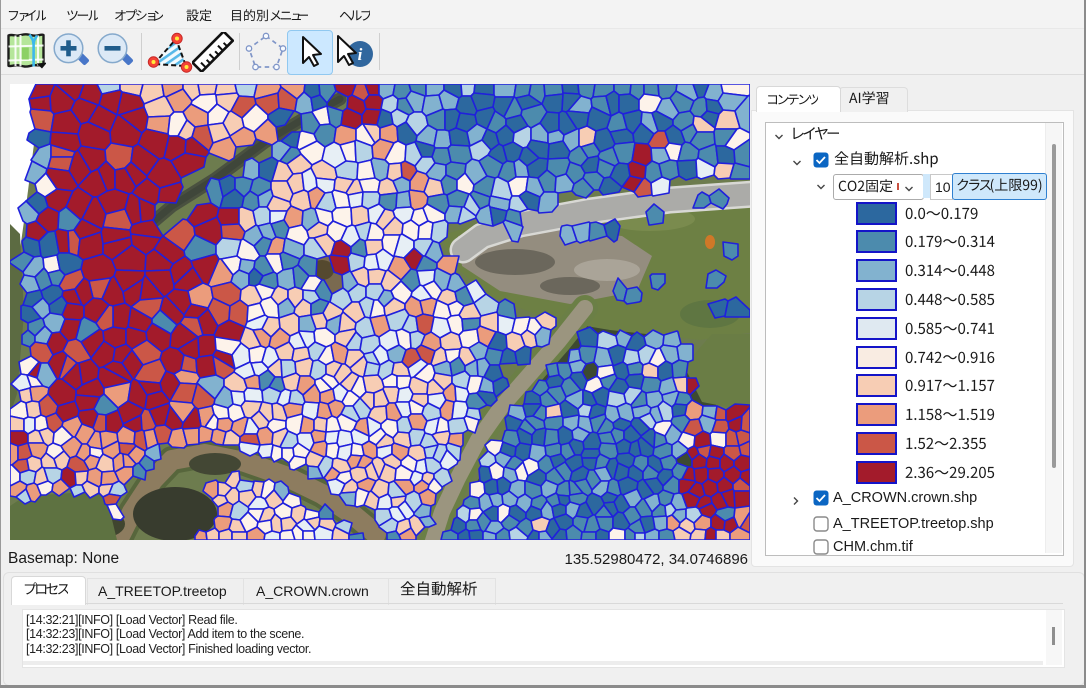 This screenshot has height=688, width=1086. What do you see at coordinates (360, 54) in the screenshot?
I see `svg-text: i` at bounding box center [360, 54].